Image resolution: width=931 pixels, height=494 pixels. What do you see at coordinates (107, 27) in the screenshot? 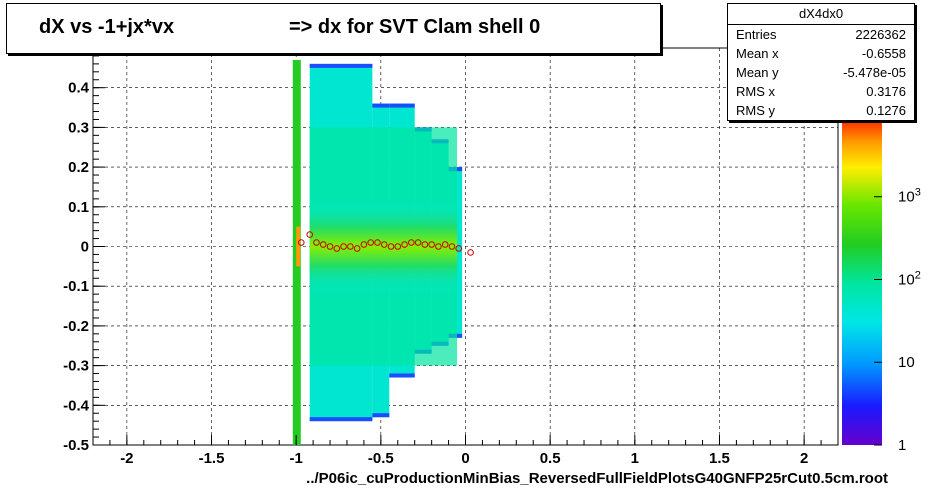
I see `title-left: dX vs -1+jx*vx` at bounding box center [107, 27].